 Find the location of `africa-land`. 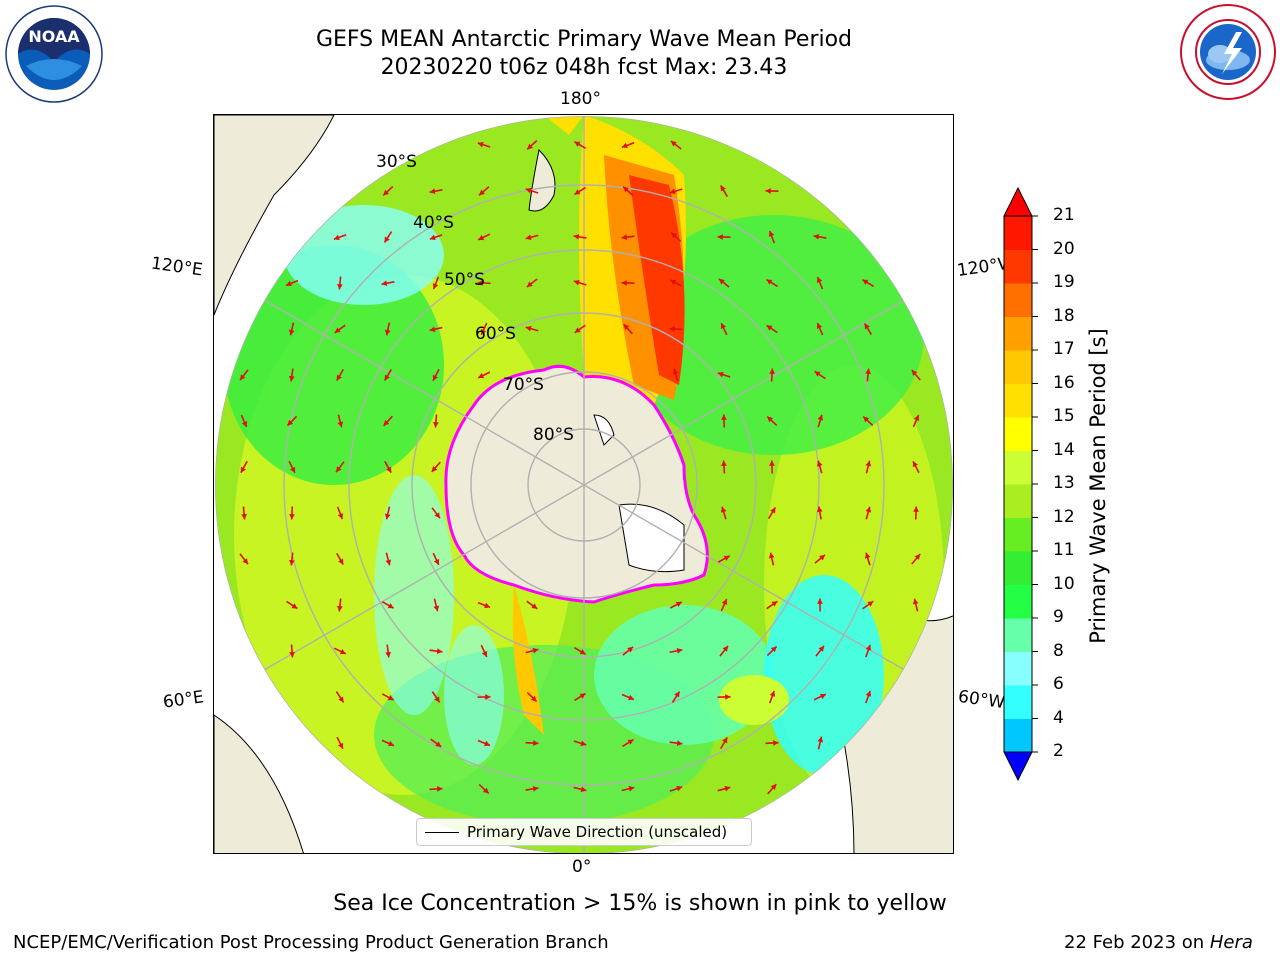

africa-land is located at coordinates (259, 783).